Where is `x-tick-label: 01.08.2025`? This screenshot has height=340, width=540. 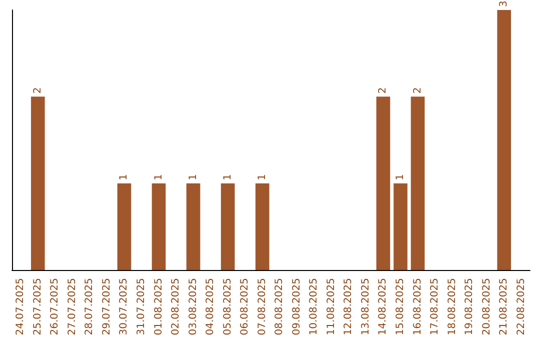
x-tick-label: 01.08.2025 is located at coordinates (158, 307).